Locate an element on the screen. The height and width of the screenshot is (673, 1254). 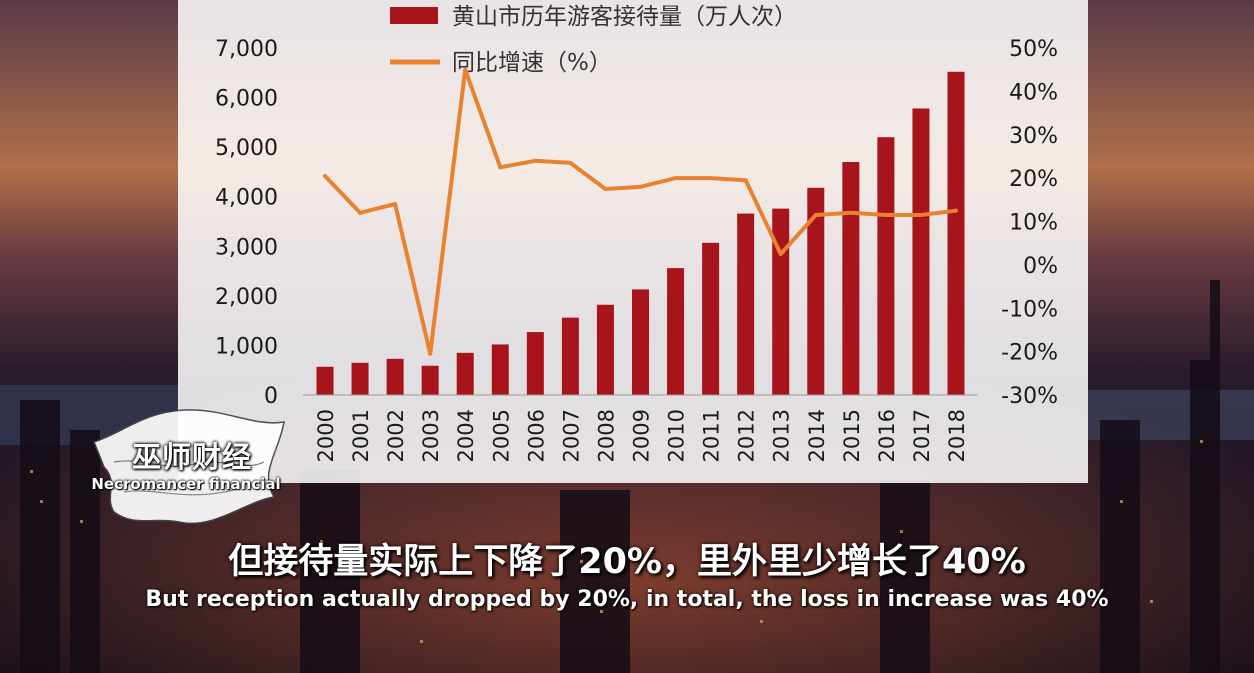
y-right-tick-label: -20% is located at coordinates (1029, 353).